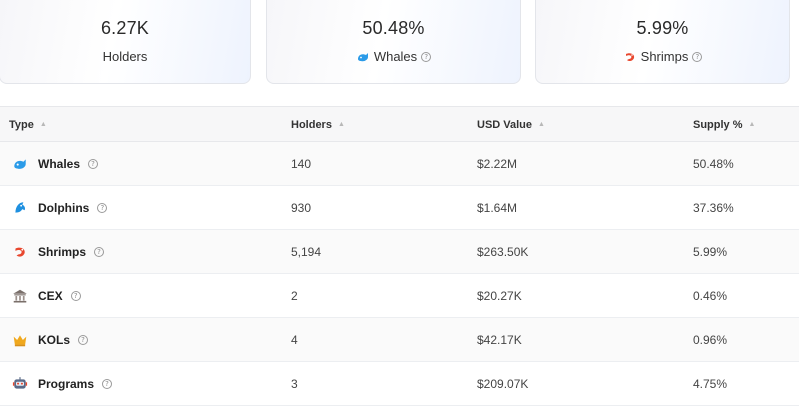 This screenshot has width=799, height=412. Describe the element at coordinates (311, 124) in the screenshot. I see `column-header-holders-label: Holders` at that location.